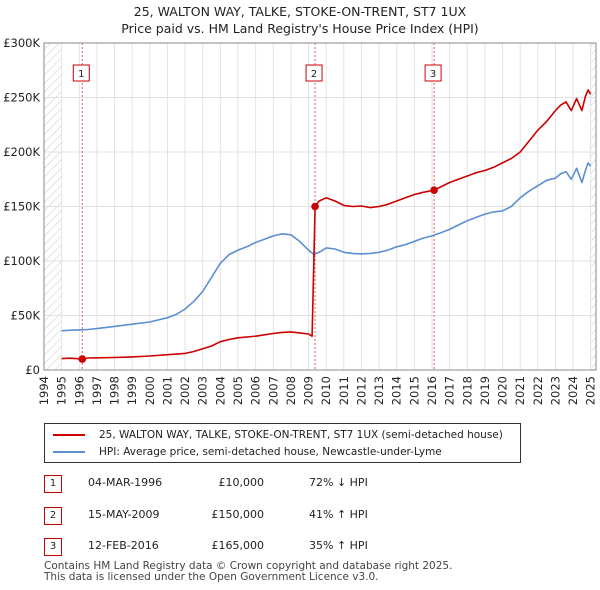  What do you see at coordinates (167, 390) in the screenshot?
I see `x-tick-label: 2001` at bounding box center [167, 390].